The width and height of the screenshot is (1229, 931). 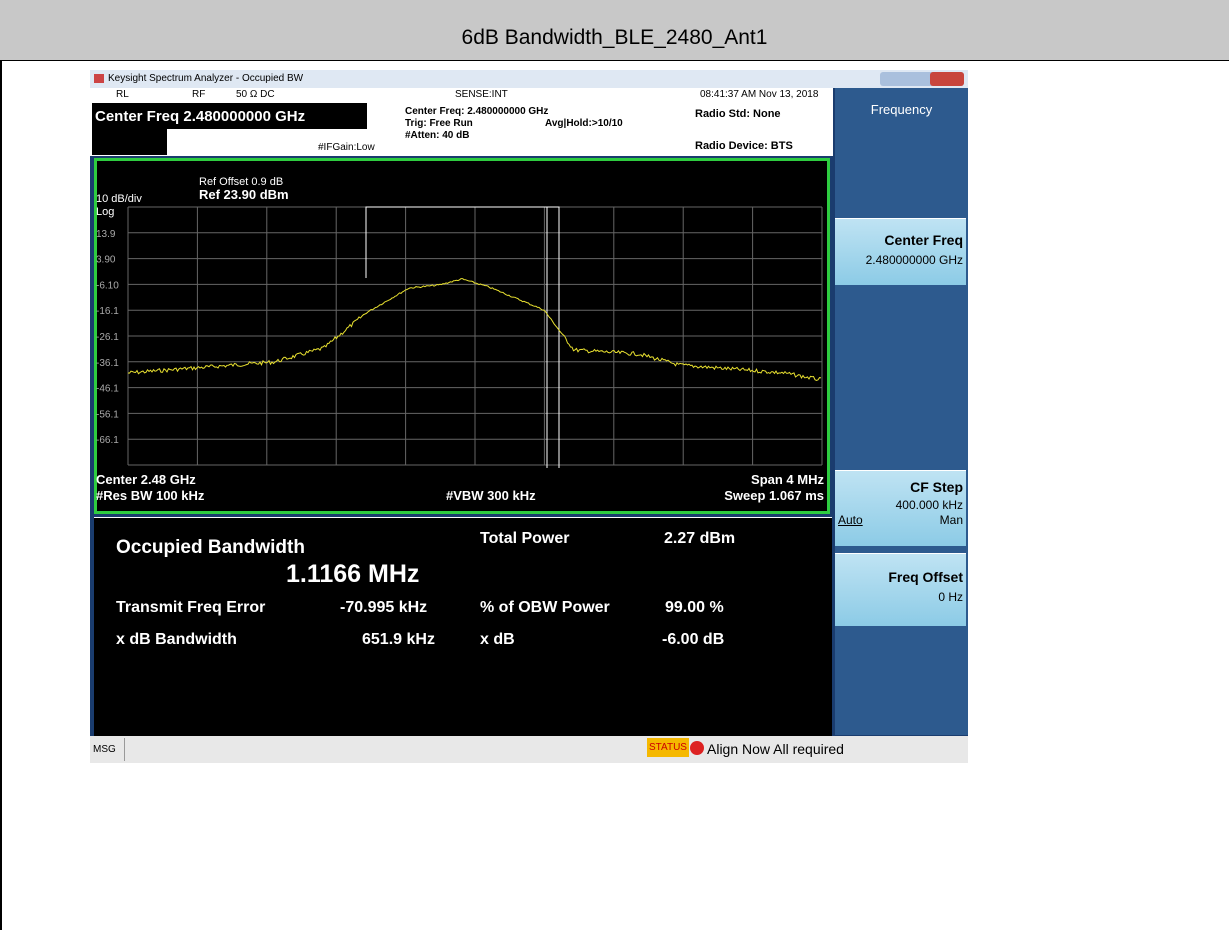 I want to click on log: Log, so click(x=105, y=212).